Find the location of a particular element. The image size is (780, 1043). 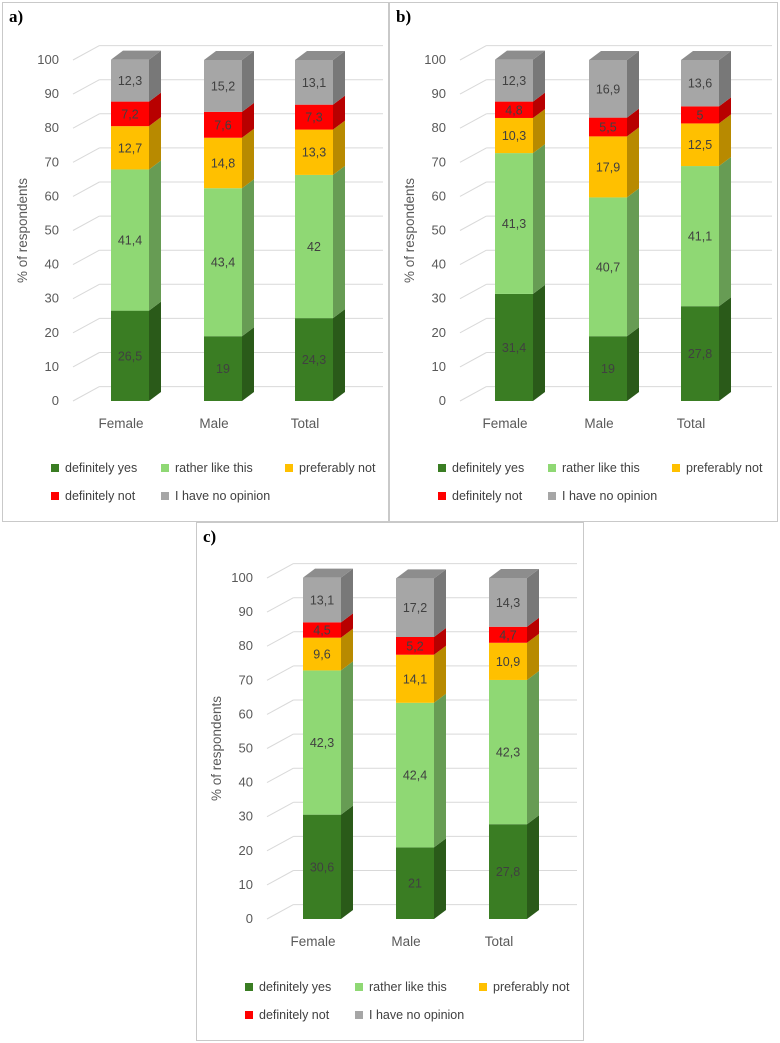

data-label: 27,8 is located at coordinates (700, 354).